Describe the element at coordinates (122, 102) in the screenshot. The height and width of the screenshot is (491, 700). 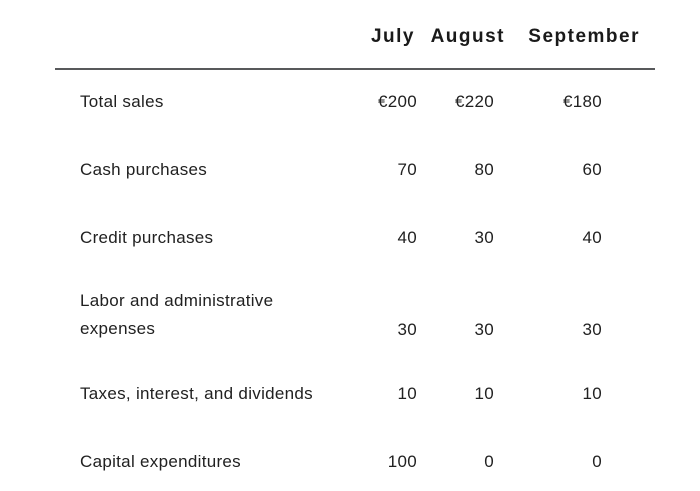
I see `row-label-text: Total sales` at that location.